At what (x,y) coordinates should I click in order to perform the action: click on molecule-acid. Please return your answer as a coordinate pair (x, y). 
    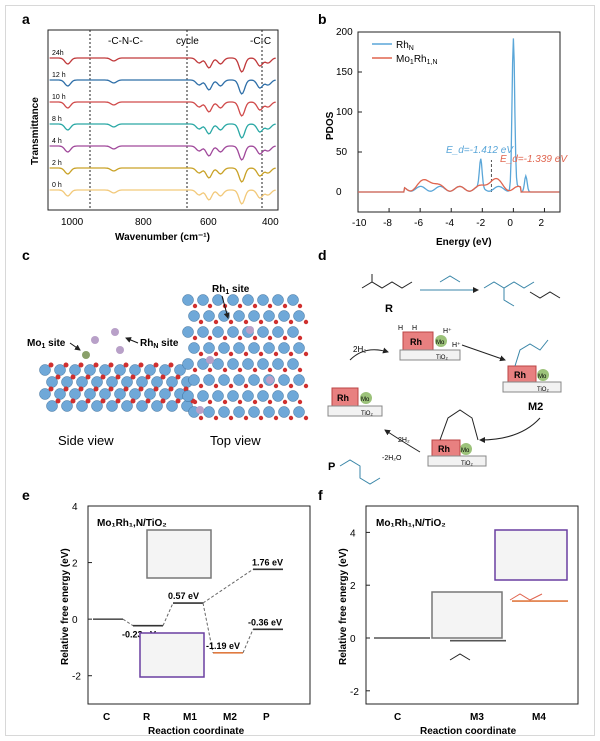
    Looking at the image, I should click on (545, 295).